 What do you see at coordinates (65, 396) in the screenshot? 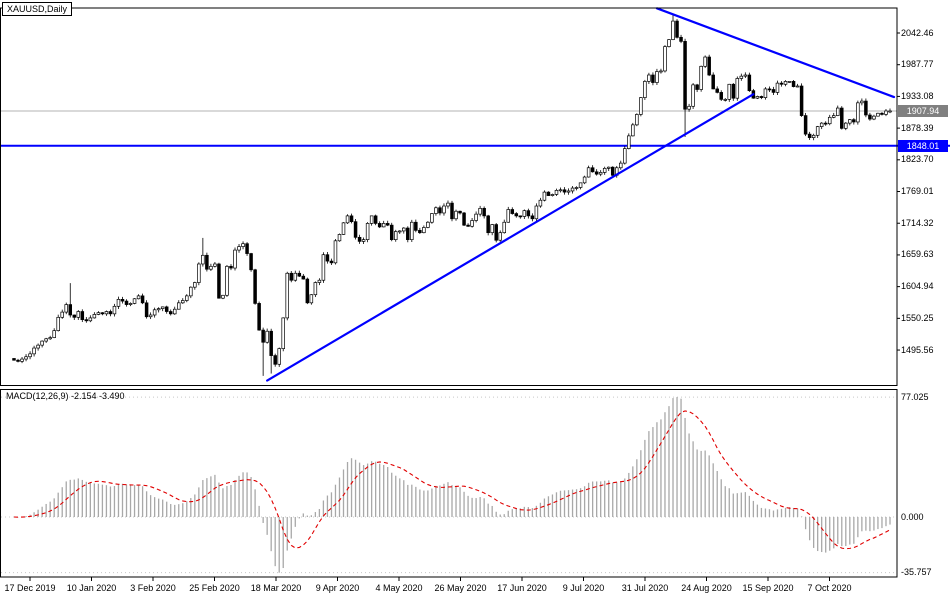
I see `macd-indicator-label: MACD(12,26,9) -2.154 -3.490` at bounding box center [65, 396].